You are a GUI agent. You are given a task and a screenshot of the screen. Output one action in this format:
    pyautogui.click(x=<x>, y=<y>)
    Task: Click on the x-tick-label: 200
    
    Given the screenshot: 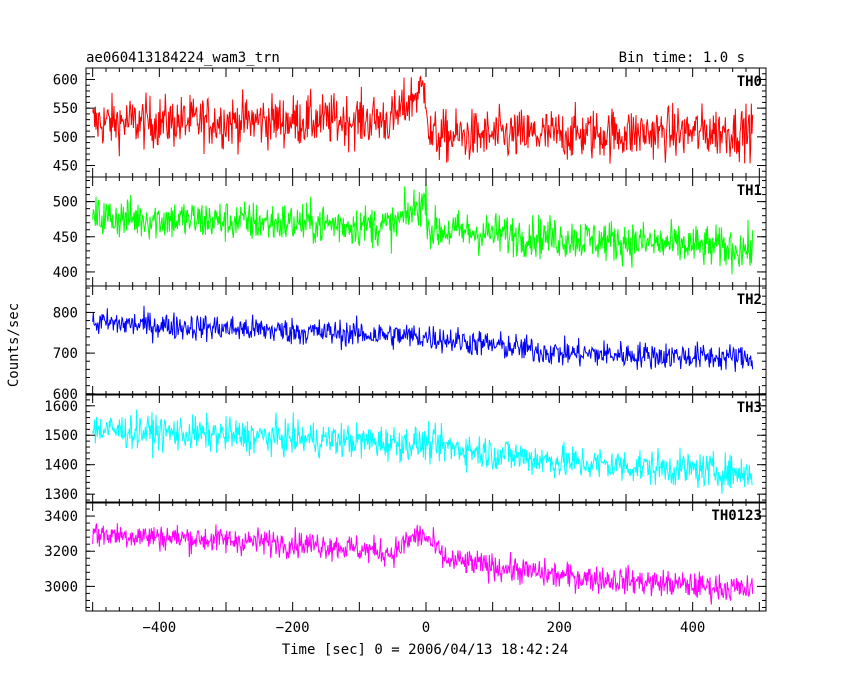 What is the action you would take?
    pyautogui.click(x=559, y=628)
    